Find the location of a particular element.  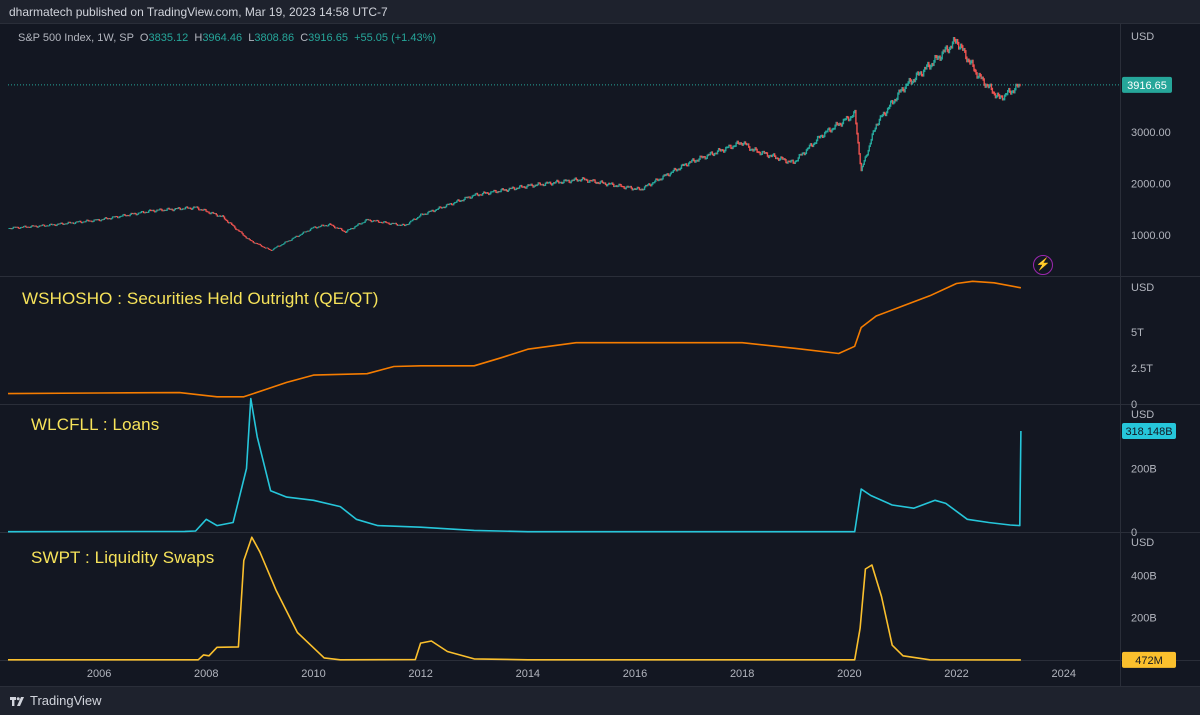

bolt-icon: ⚡ is located at coordinates (1043, 265).